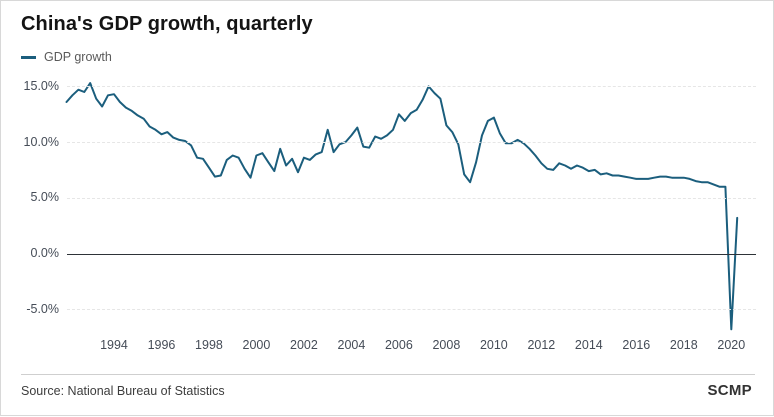  What do you see at coordinates (493, 345) in the screenshot?
I see `x-axis-tick-label: 2010` at bounding box center [493, 345].